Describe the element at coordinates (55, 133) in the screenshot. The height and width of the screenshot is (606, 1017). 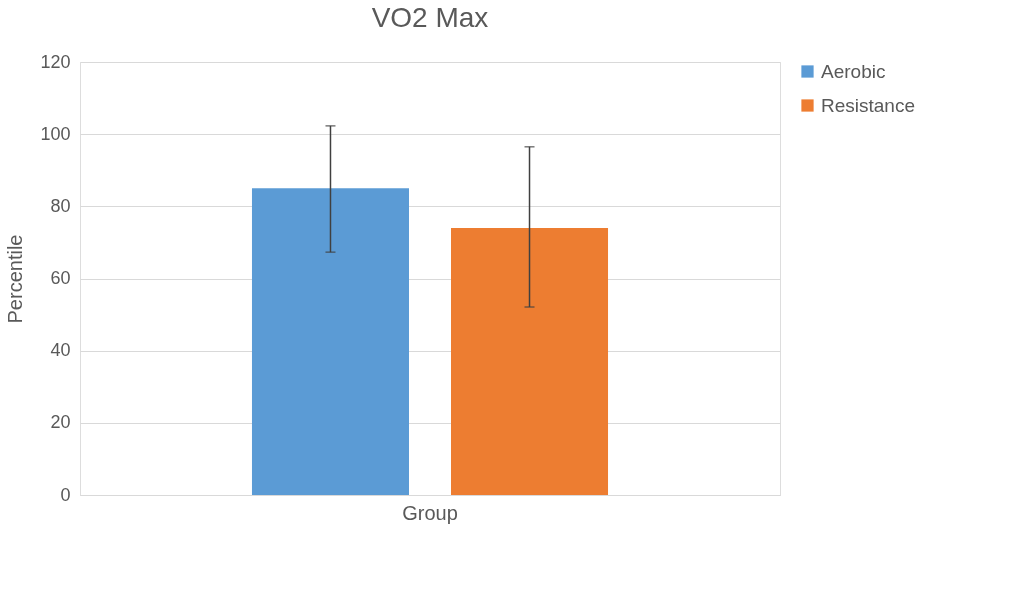
I see `y-tick-label: 100` at that location.